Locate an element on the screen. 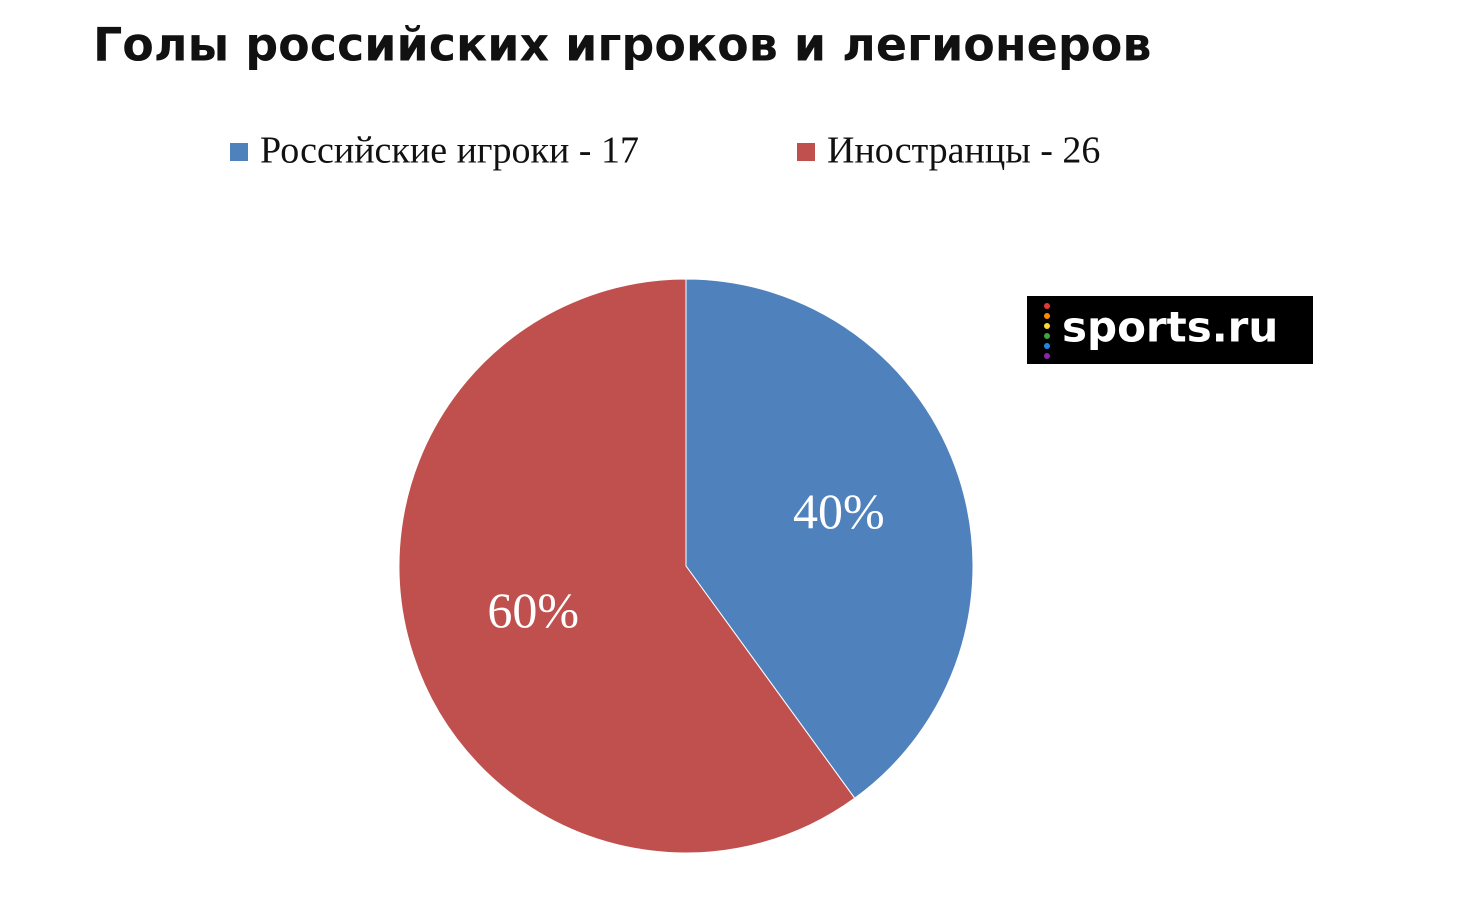 The width and height of the screenshot is (1460, 911). logo-text: sports.ru is located at coordinates (1170, 327).